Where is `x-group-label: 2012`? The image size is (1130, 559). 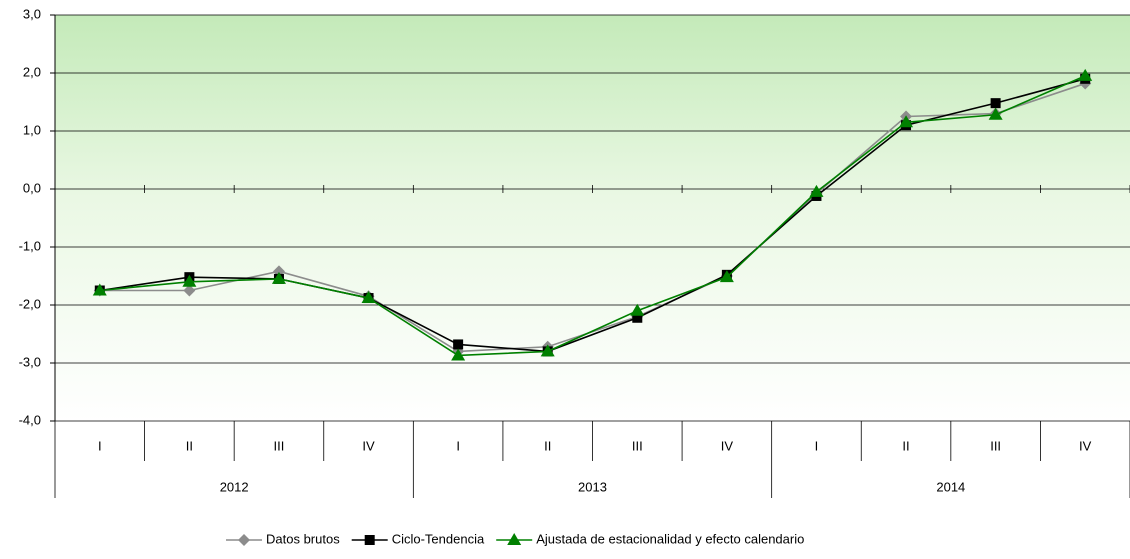
x-group-label: 2012 is located at coordinates (234, 486).